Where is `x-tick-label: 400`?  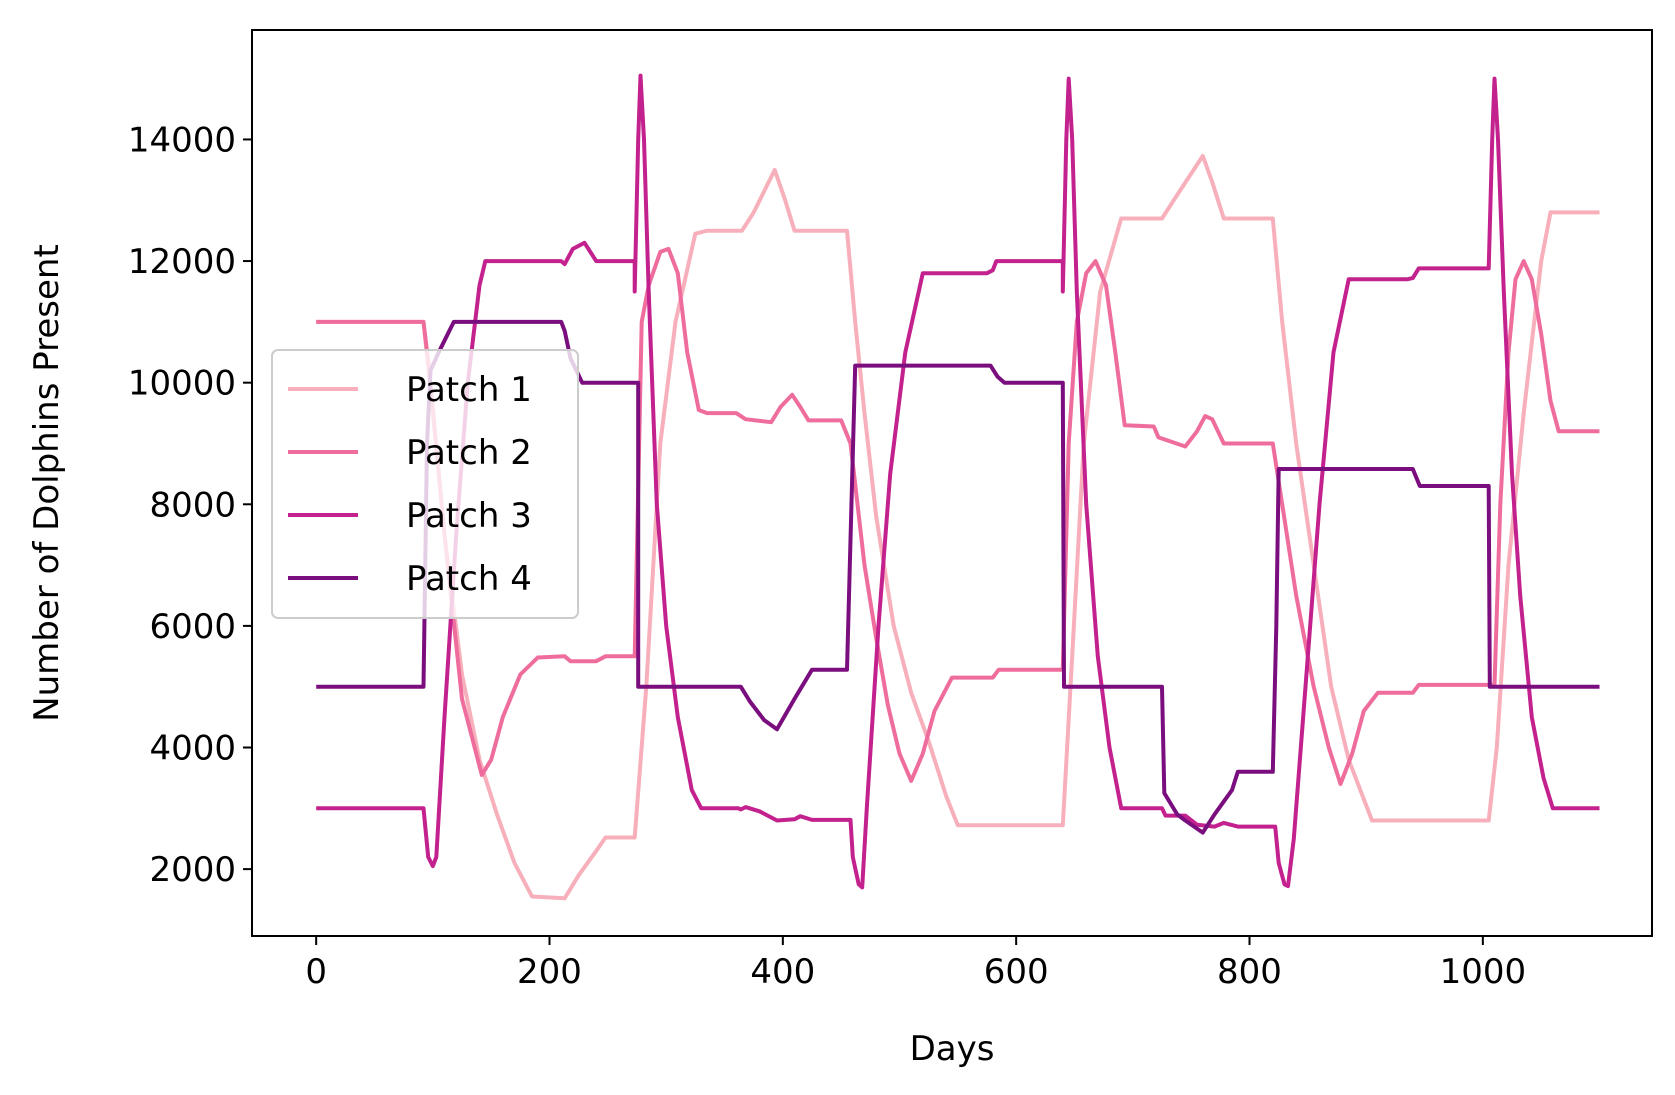
x-tick-label: 400 is located at coordinates (782, 972).